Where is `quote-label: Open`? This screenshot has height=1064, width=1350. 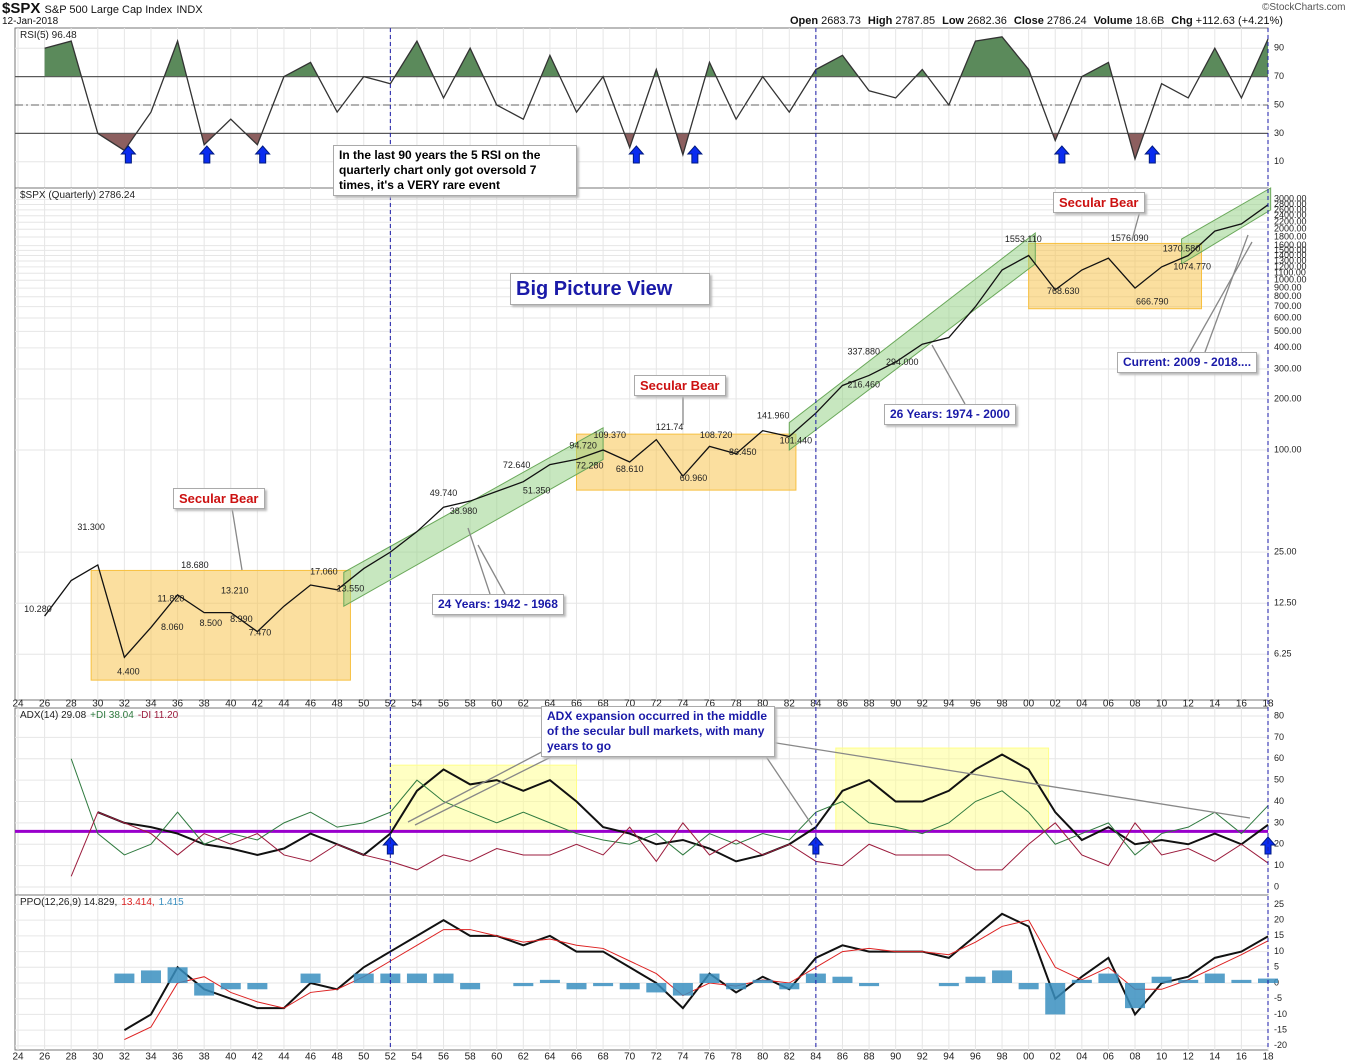 quote-label: Open is located at coordinates (804, 21).